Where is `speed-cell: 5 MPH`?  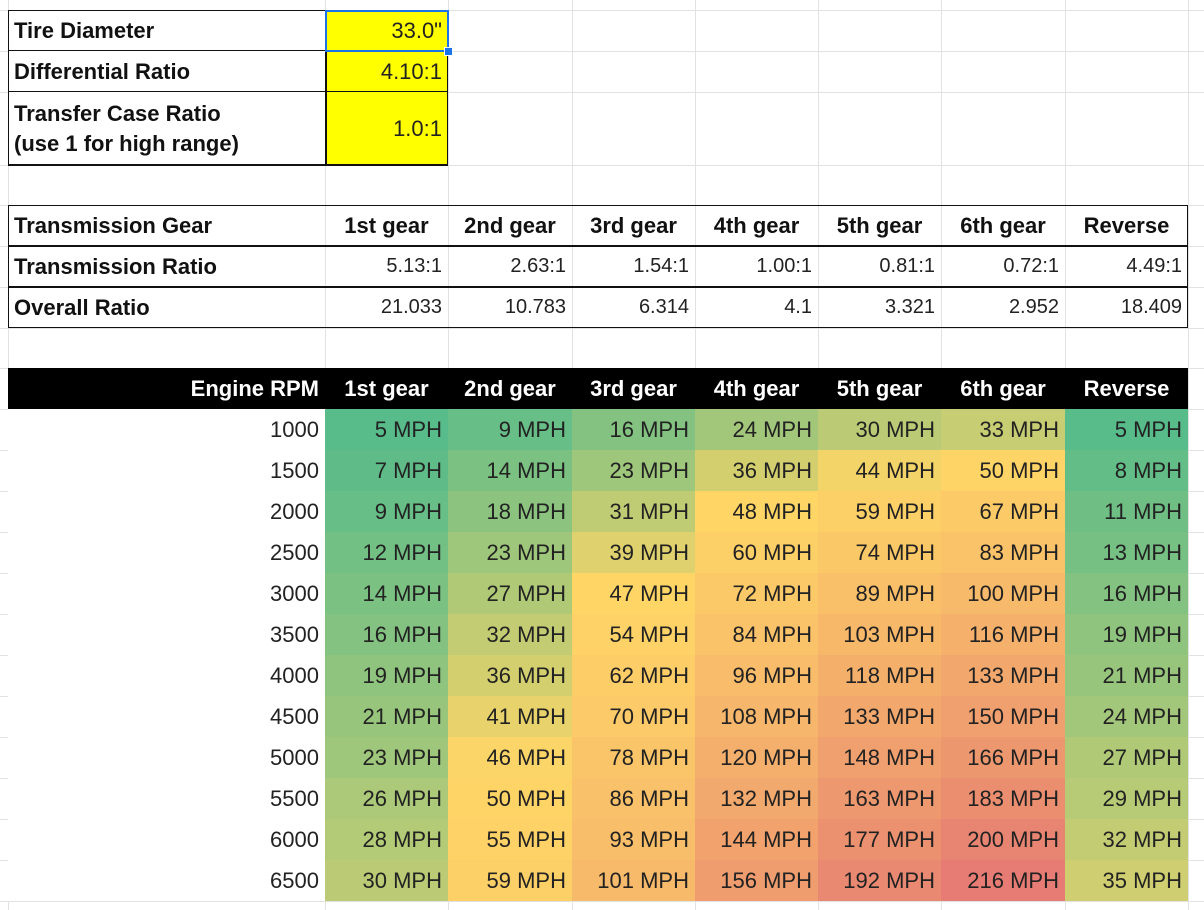
speed-cell: 5 MPH is located at coordinates (1126, 429).